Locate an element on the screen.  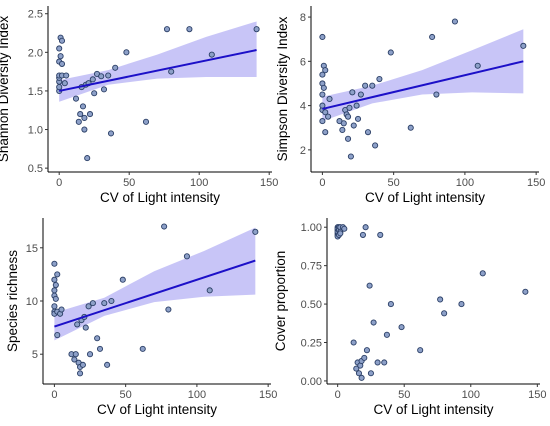
y-axis-title: Cover proportion is located at coordinates (280, 301).